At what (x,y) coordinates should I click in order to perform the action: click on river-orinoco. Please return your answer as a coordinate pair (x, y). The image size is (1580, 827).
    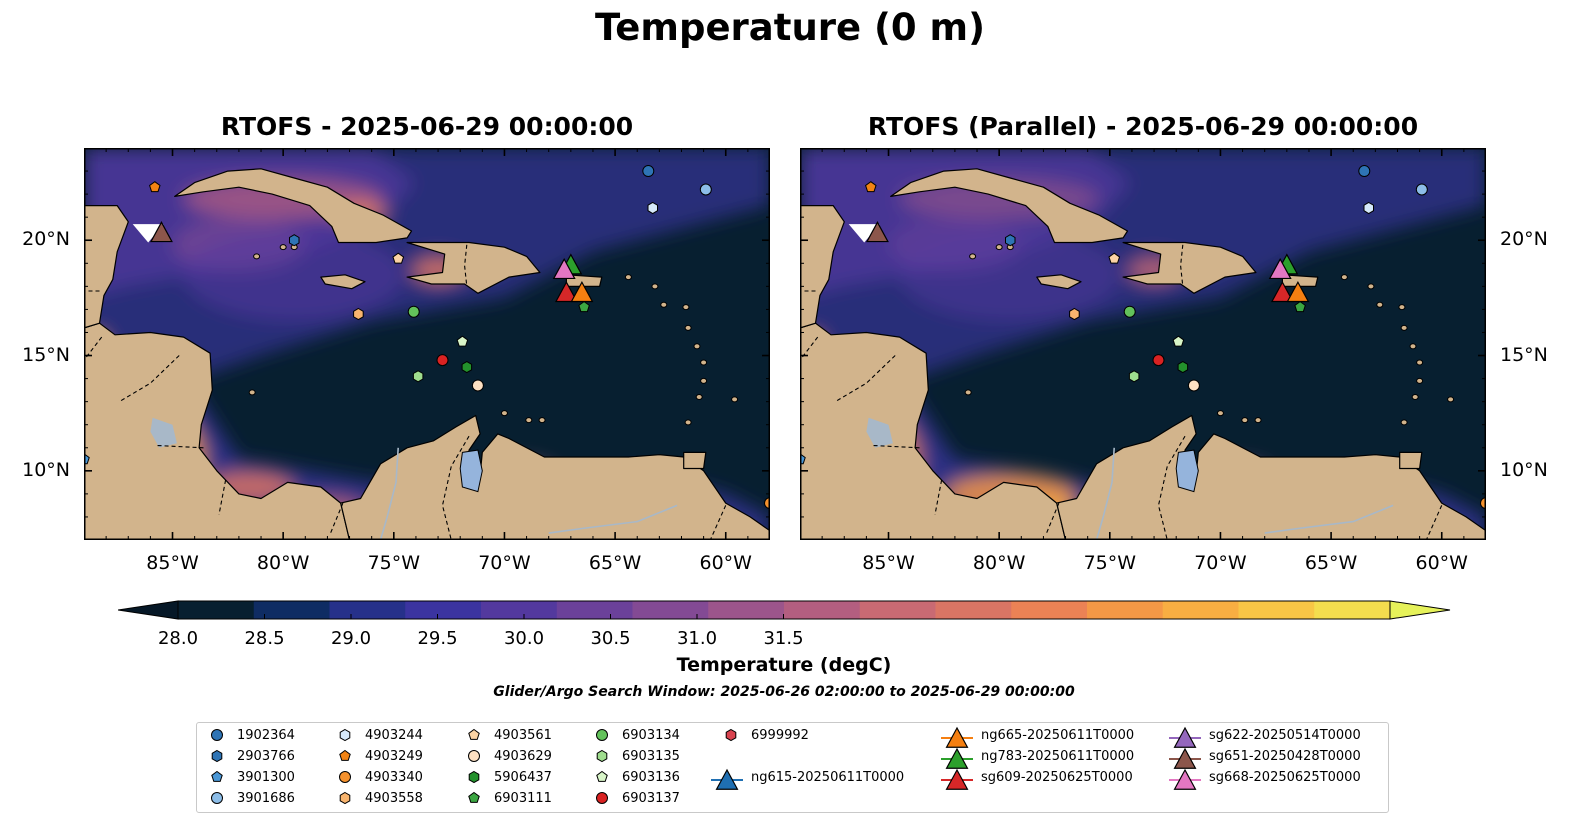
    Looking at the image, I should click on (613, 519).